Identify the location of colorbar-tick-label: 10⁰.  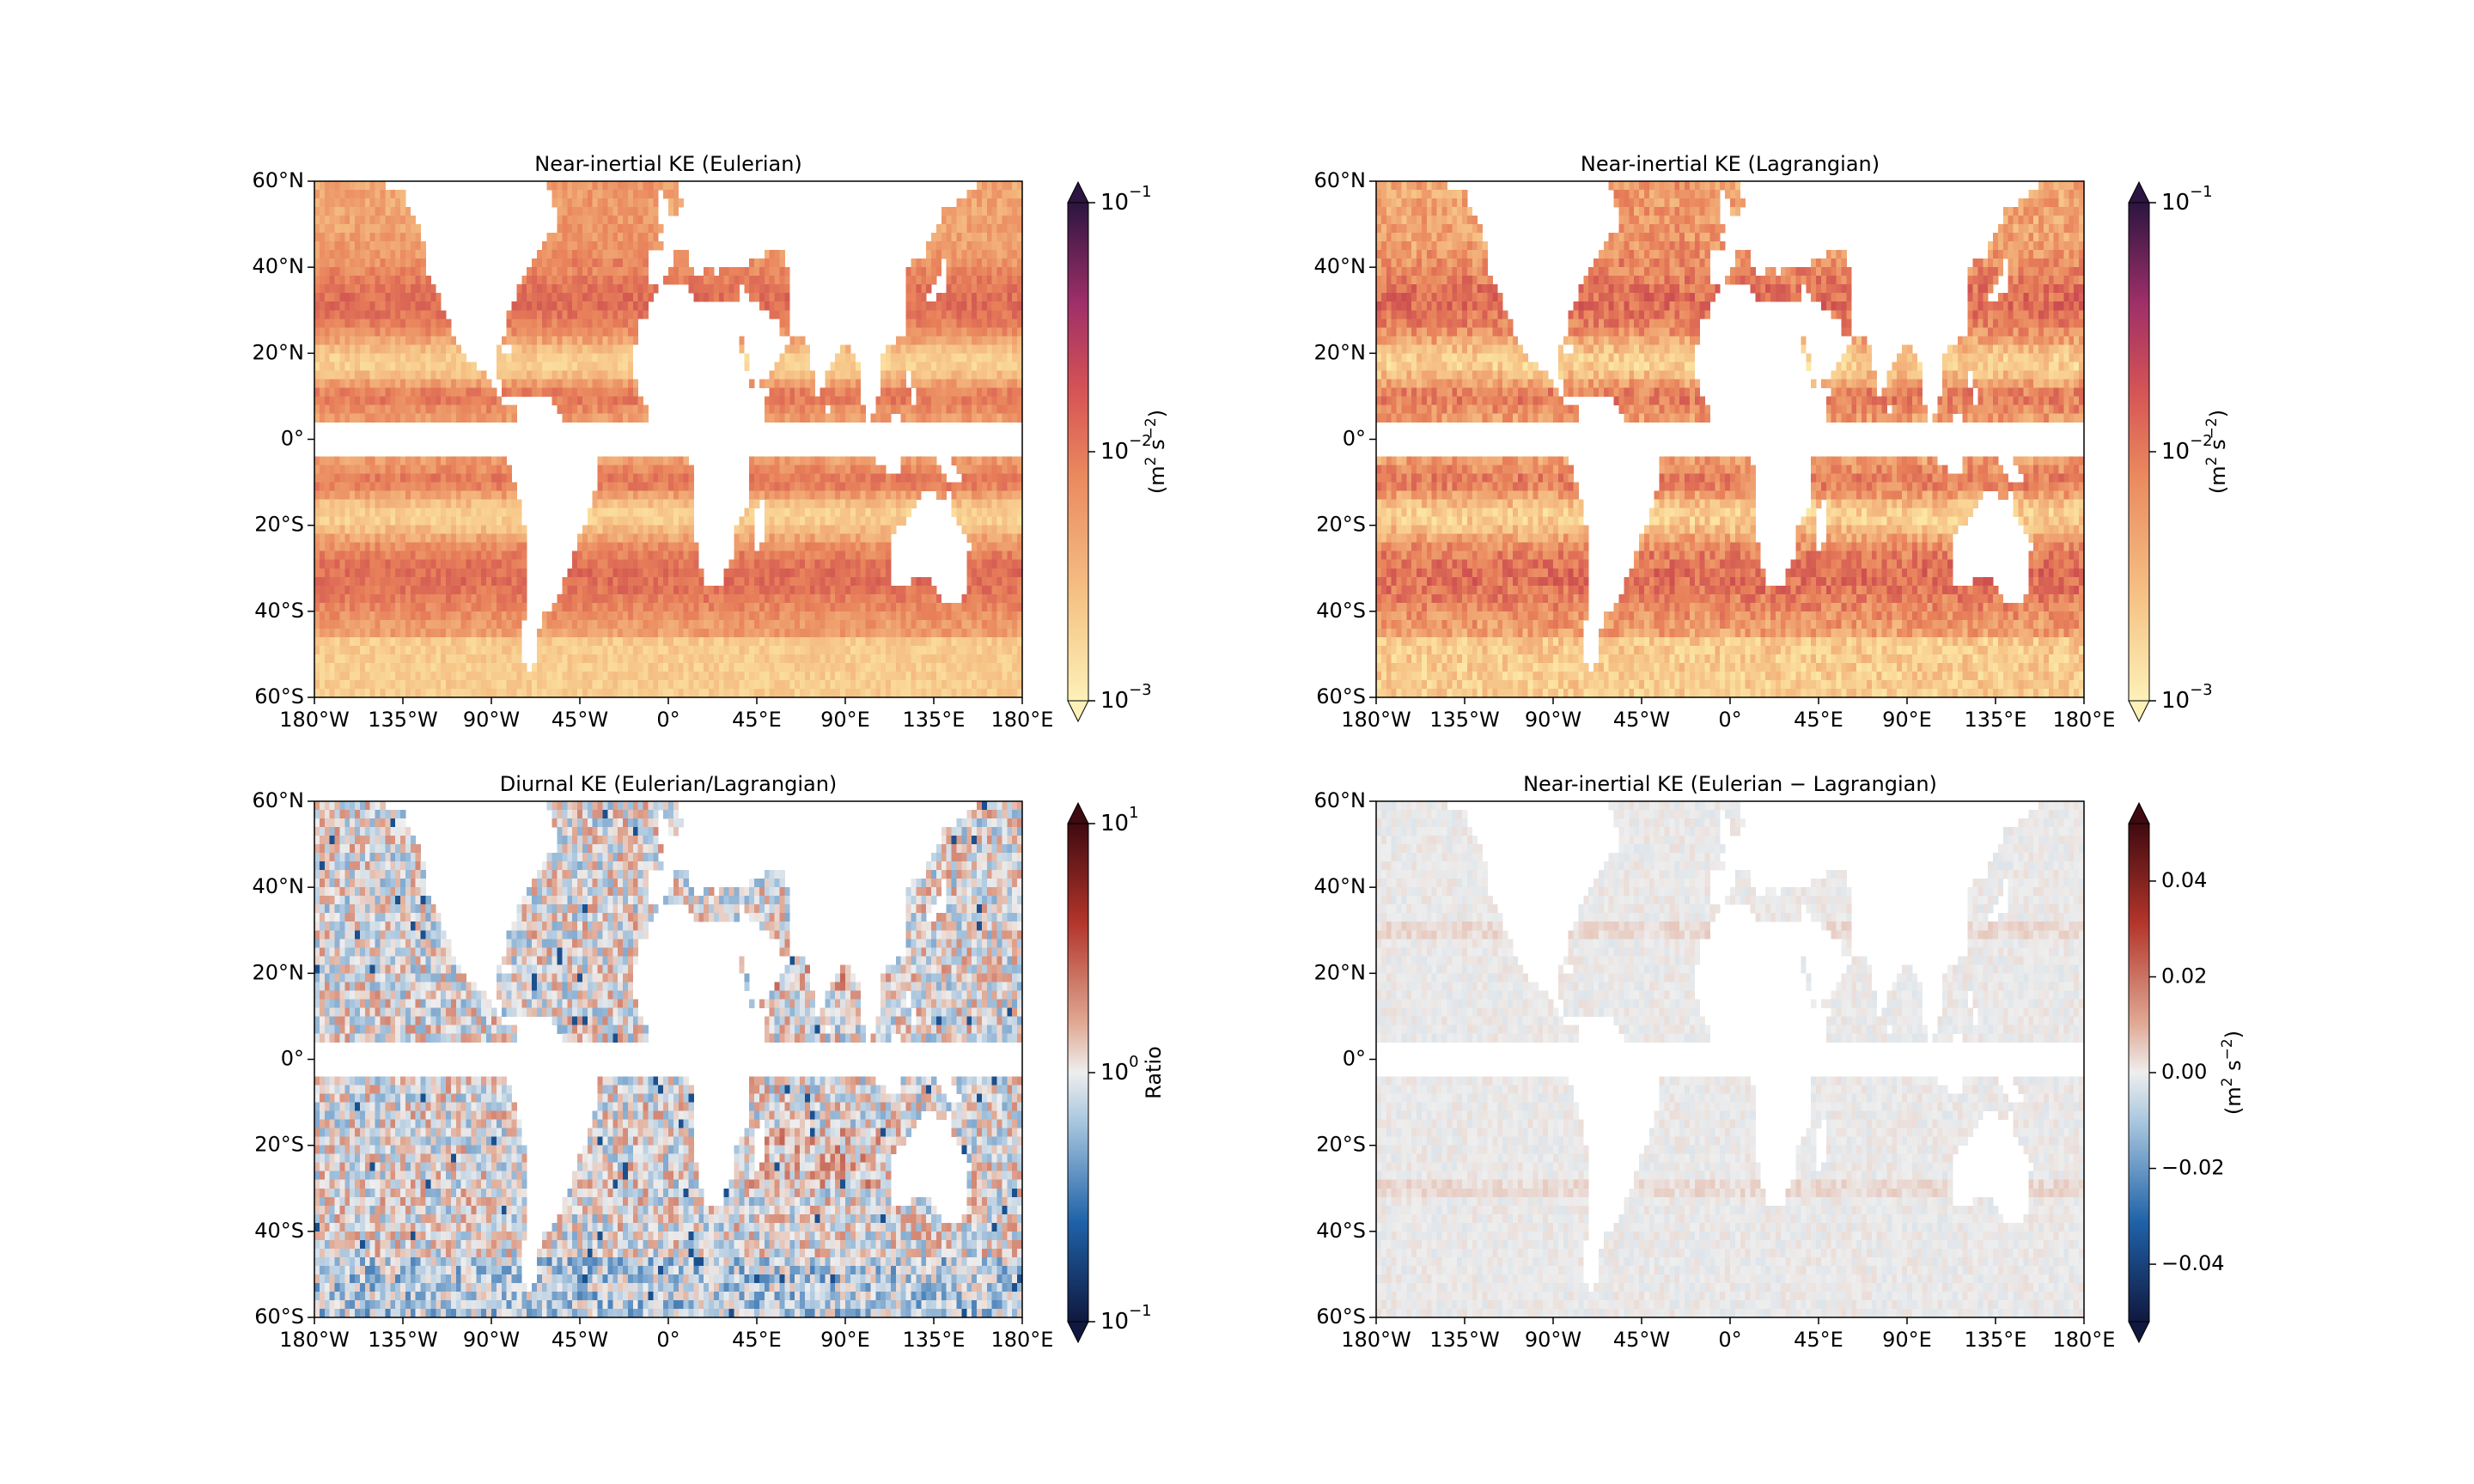
(1119, 1070).